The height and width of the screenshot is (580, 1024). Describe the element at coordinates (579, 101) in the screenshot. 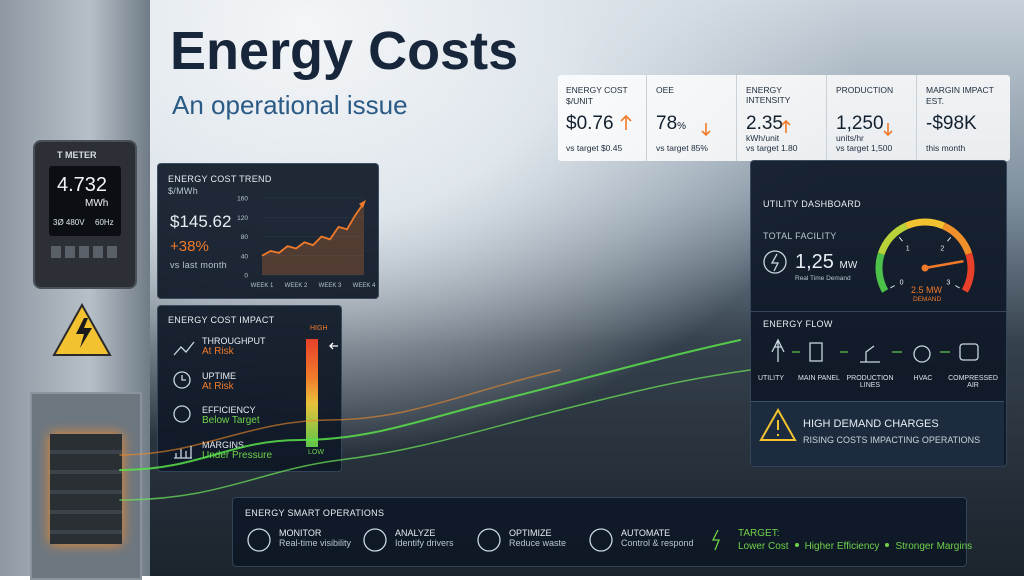

I see `kpi-sublabel: $/UNIT` at that location.